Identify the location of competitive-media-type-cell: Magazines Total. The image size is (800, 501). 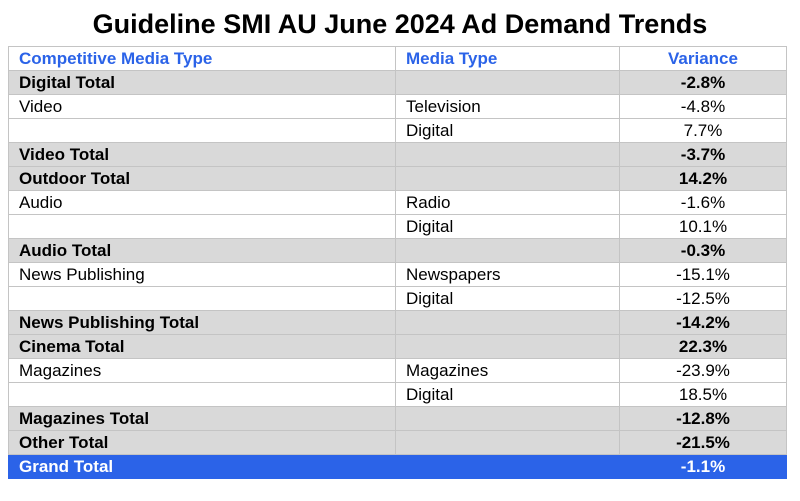
(202, 418).